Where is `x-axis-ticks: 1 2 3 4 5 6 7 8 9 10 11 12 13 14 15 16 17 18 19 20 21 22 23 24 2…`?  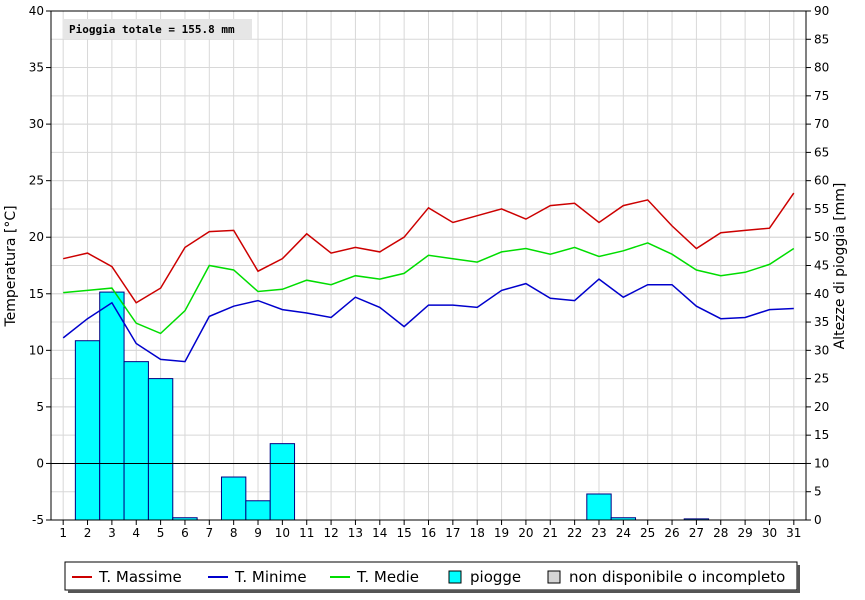 x-axis-ticks: 1 2 3 4 5 6 7 8 9 10 11 12 13 14 15 16 17 18 19 20 21 22 23 24 2… is located at coordinates (430, 530).